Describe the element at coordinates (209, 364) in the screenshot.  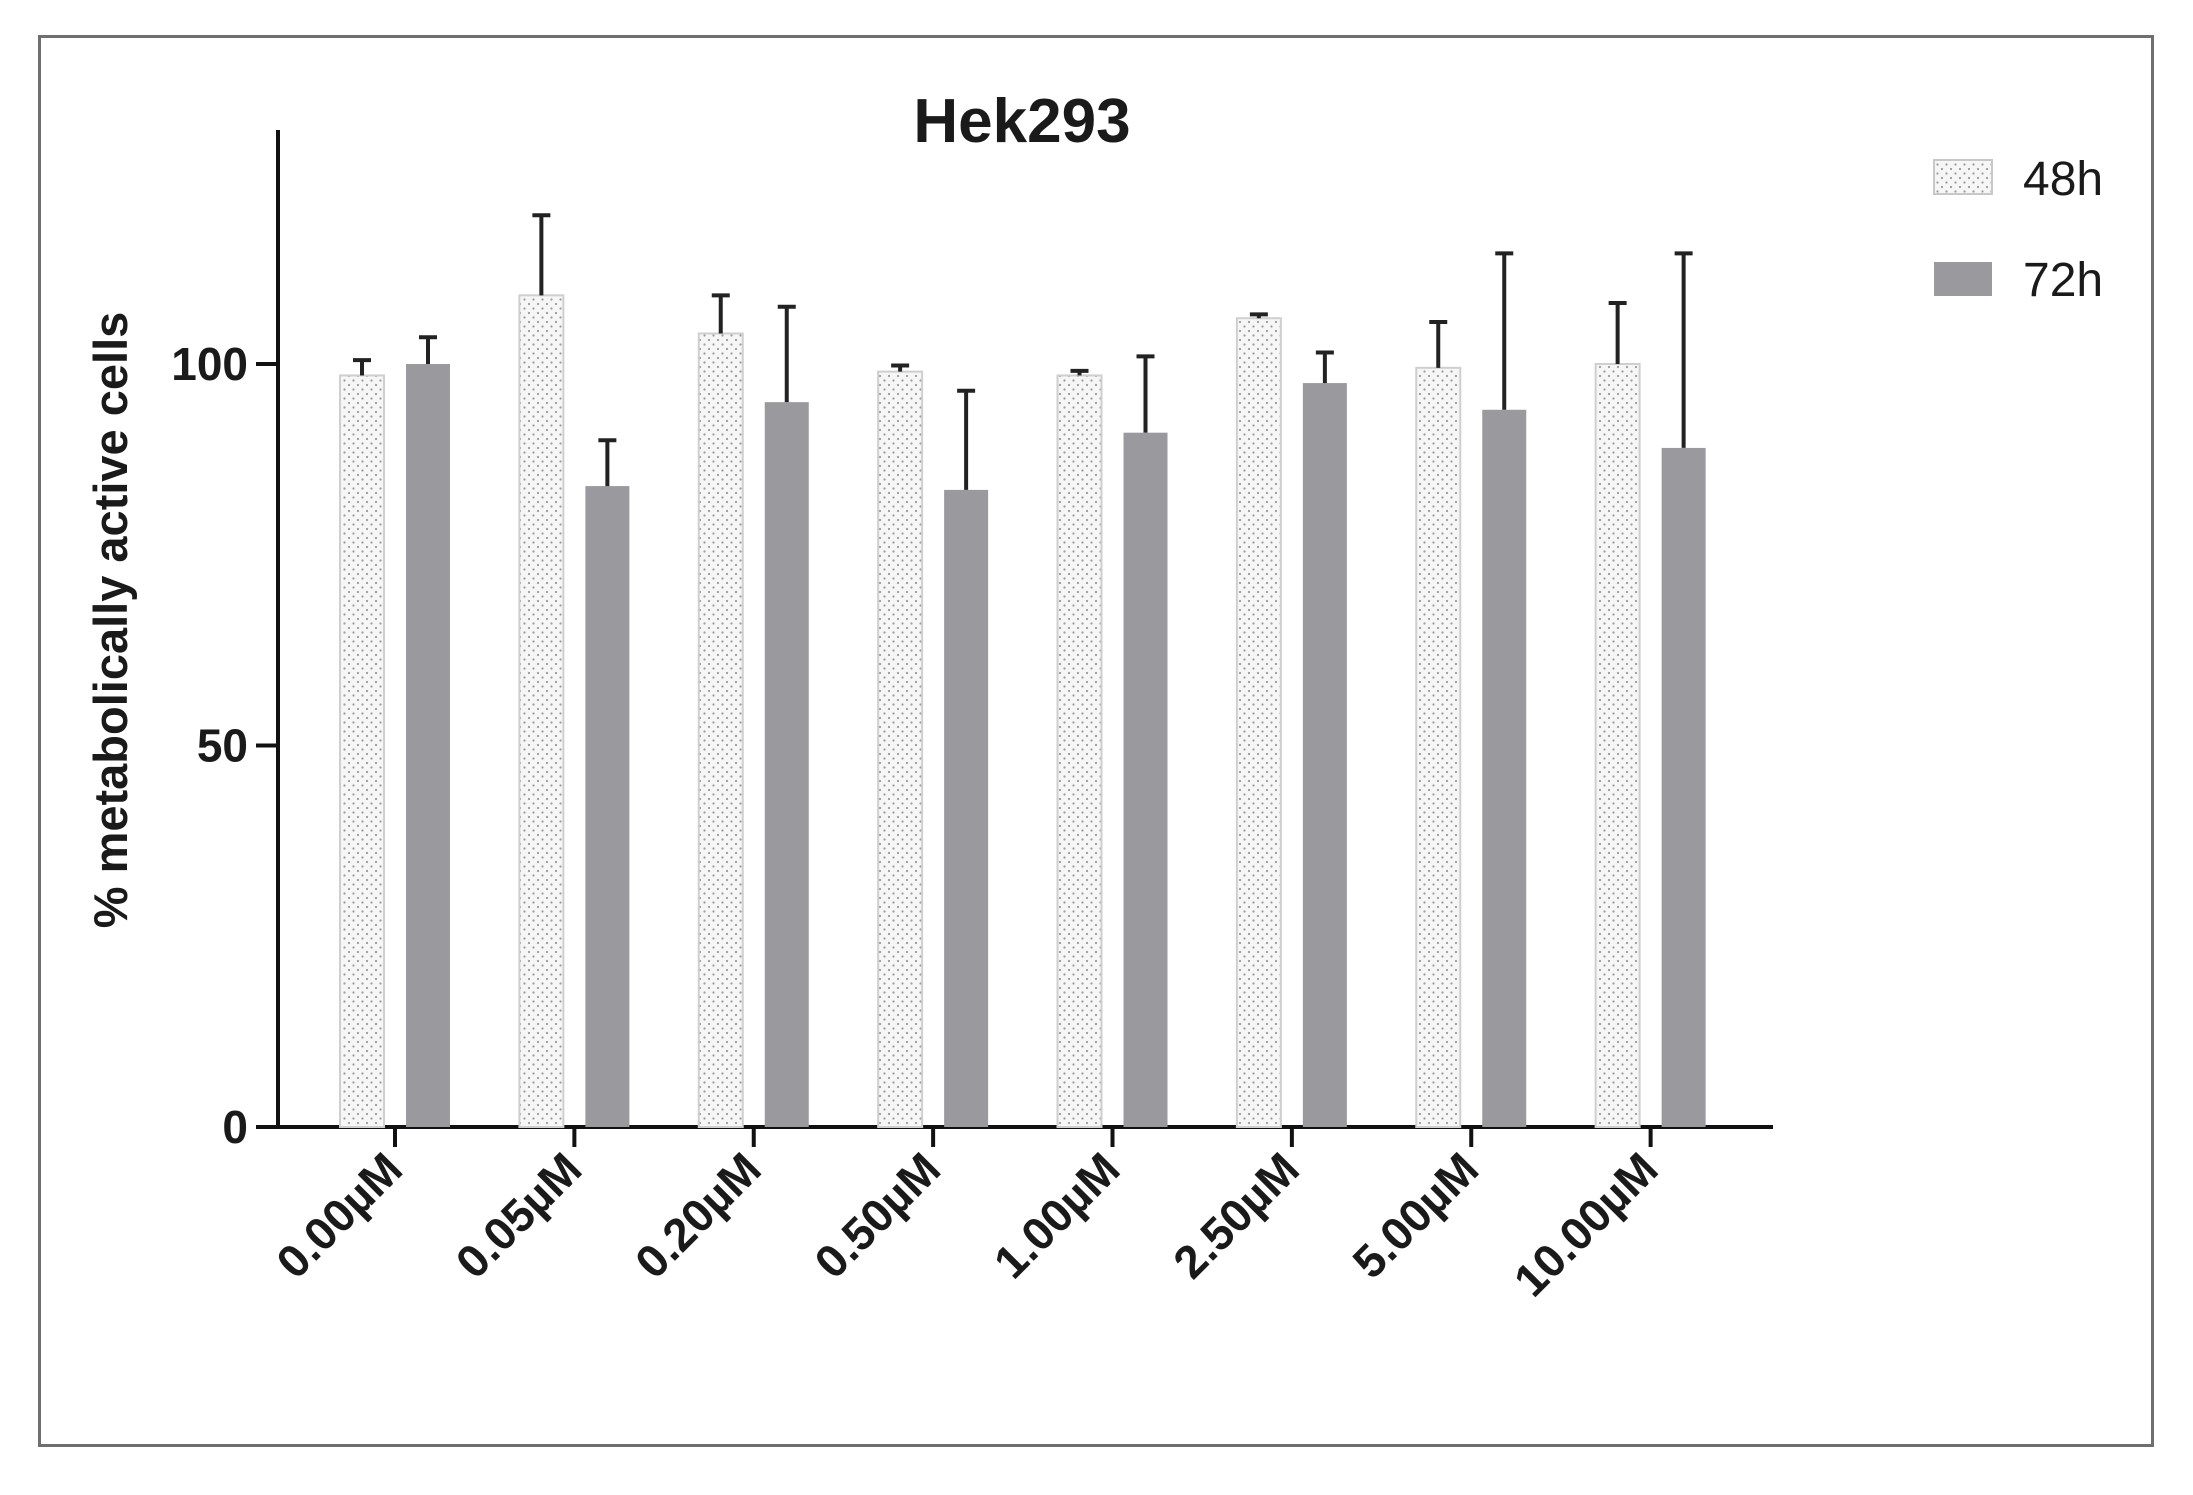
I see `y-tick-label: 100` at that location.